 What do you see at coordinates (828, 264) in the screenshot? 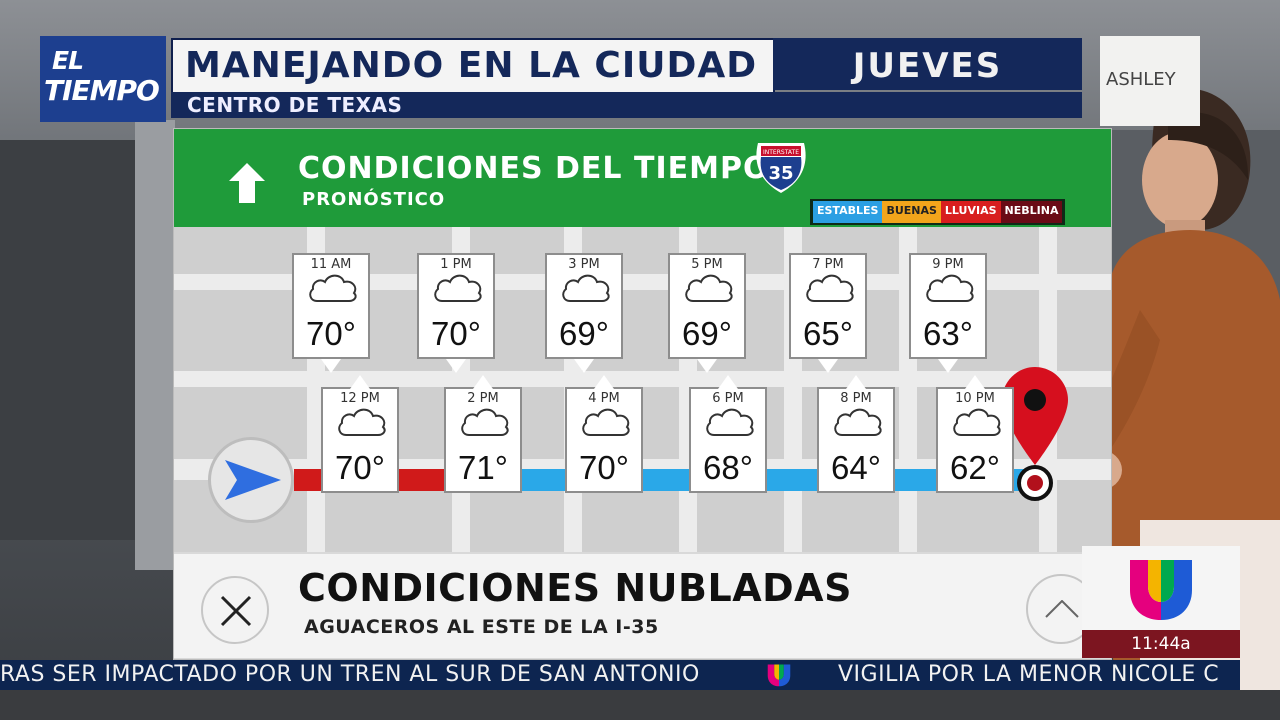
I see `forecast-time: 7 PM` at bounding box center [828, 264].